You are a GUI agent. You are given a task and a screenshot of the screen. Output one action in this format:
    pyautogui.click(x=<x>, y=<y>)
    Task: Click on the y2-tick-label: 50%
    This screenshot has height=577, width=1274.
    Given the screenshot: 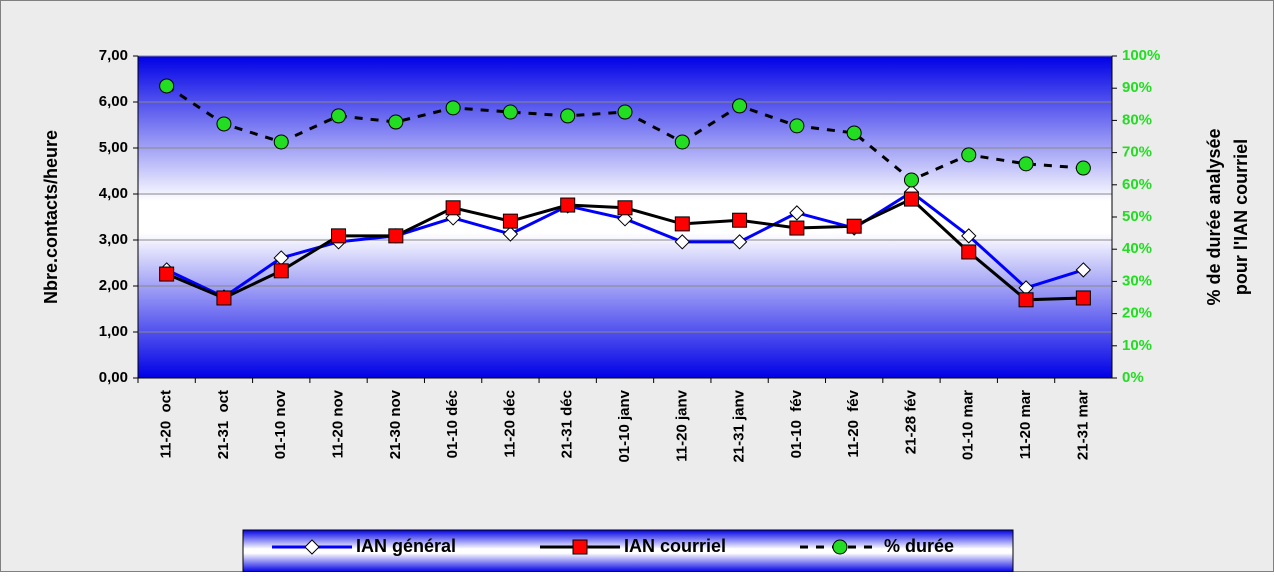 What is the action you would take?
    pyautogui.click(x=1137, y=216)
    